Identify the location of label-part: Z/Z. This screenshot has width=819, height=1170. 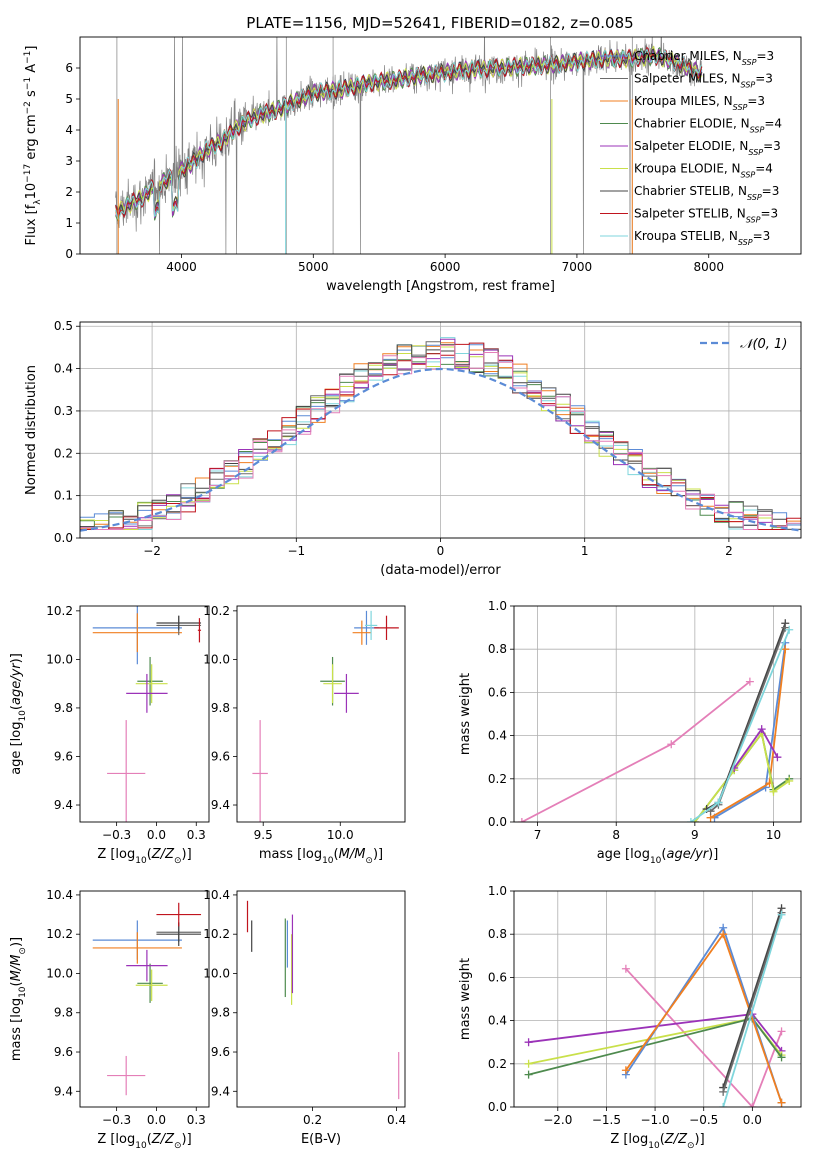
(163, 1139).